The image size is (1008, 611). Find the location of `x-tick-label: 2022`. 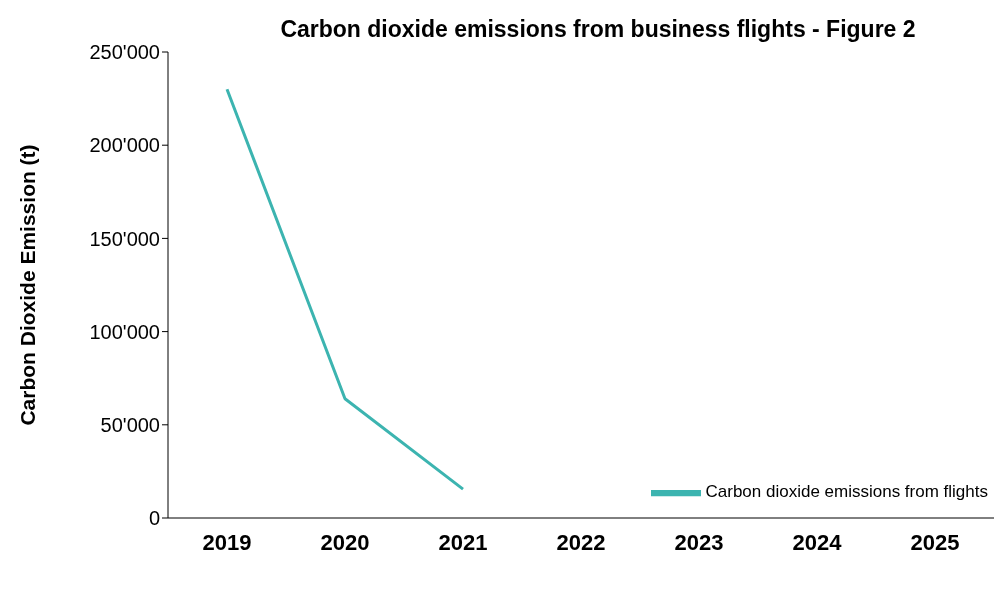

x-tick-label: 2022 is located at coordinates (581, 542).